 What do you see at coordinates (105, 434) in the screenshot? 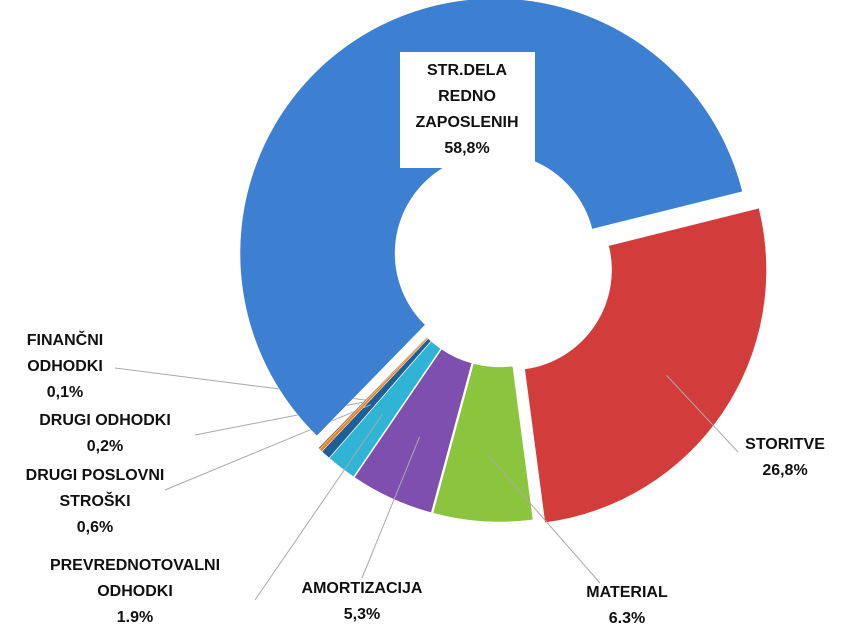
I see `data-label: DRUGI ODHODKI 0,2%` at bounding box center [105, 434].